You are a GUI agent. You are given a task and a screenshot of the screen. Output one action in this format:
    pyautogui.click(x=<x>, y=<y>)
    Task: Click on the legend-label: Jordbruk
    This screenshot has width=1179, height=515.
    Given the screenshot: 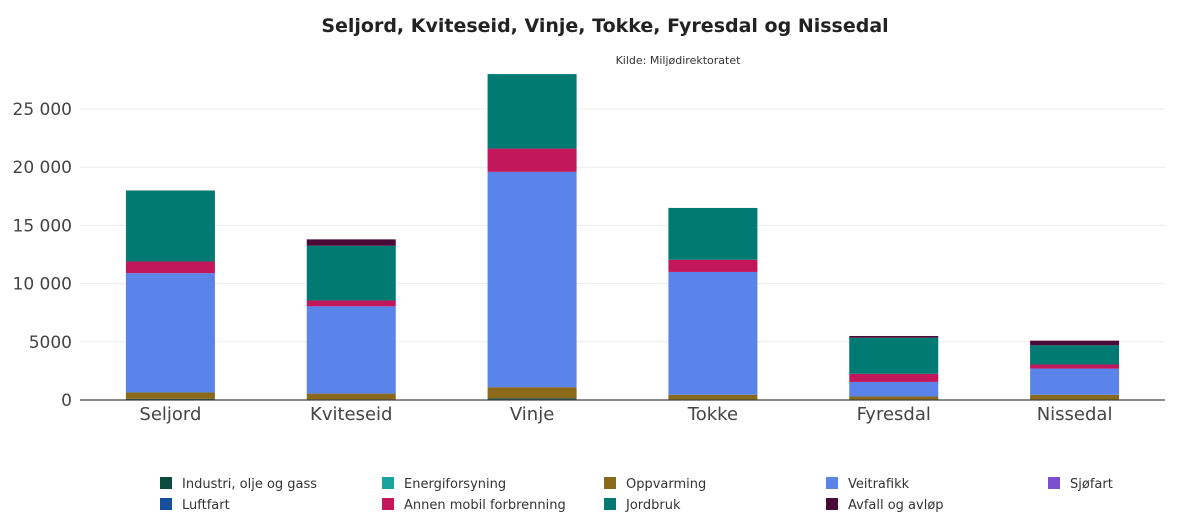 What is the action you would take?
    pyautogui.click(x=653, y=505)
    